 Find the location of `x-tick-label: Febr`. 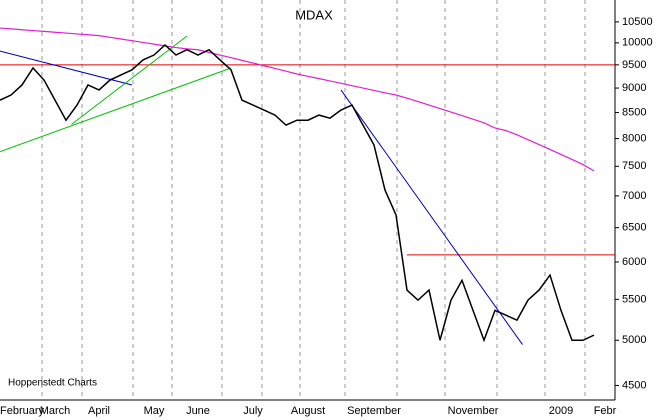

x-tick-label: Febr is located at coordinates (605, 411).